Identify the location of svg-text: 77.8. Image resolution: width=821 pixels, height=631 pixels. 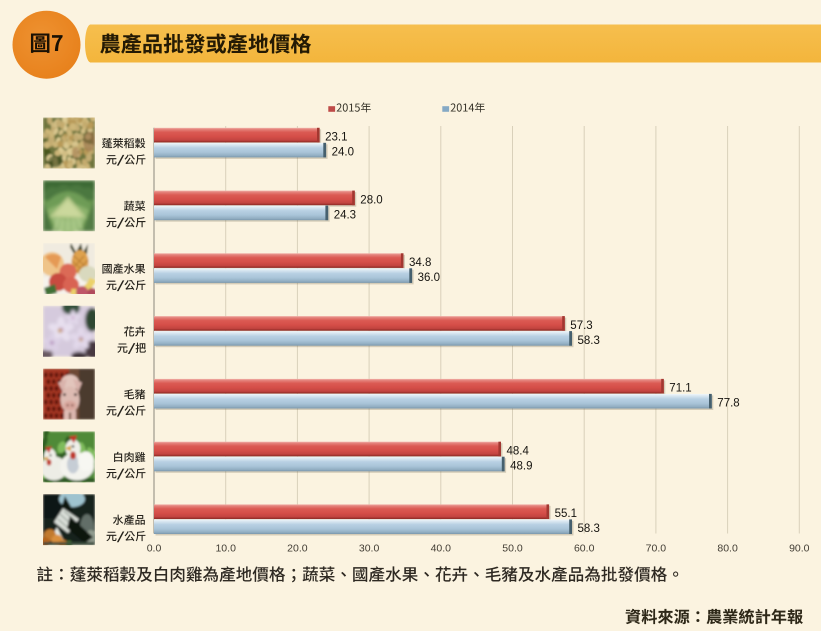
(728, 404).